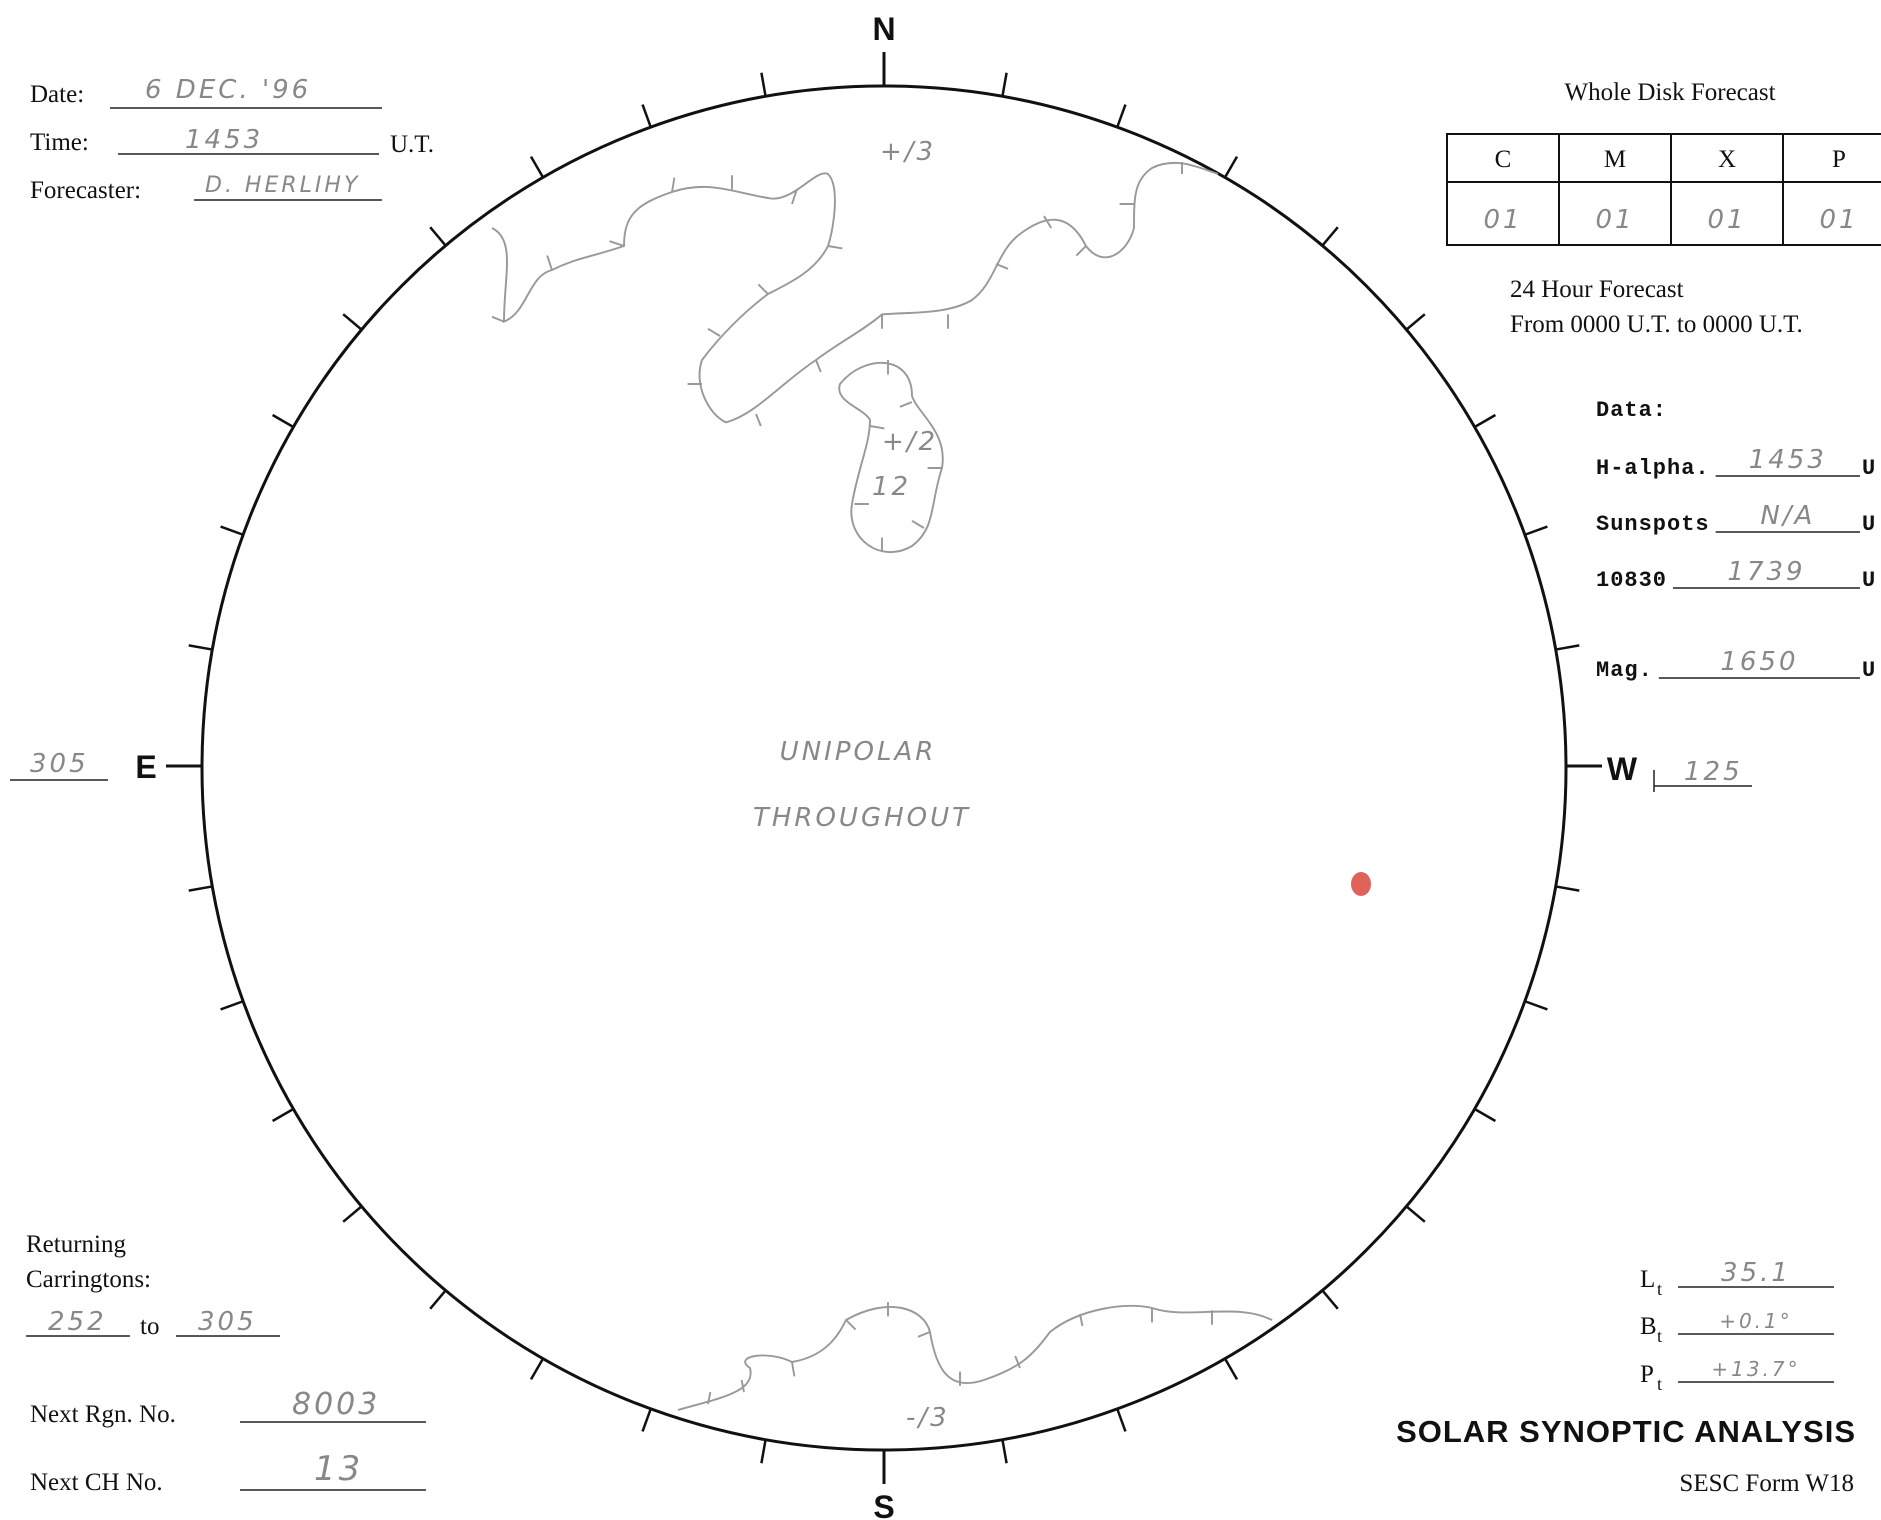 The height and width of the screenshot is (1520, 1881). I want to click on north-hole-hachures, so click(837, 294).